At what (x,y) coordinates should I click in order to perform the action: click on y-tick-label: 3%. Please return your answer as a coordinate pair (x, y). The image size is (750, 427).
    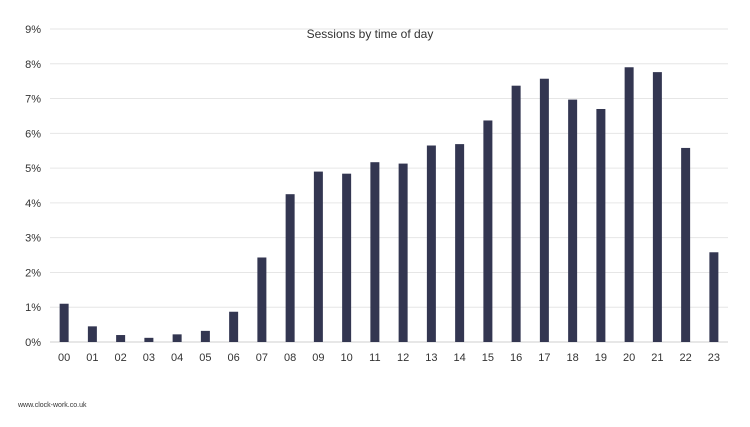
    Looking at the image, I should click on (33, 239).